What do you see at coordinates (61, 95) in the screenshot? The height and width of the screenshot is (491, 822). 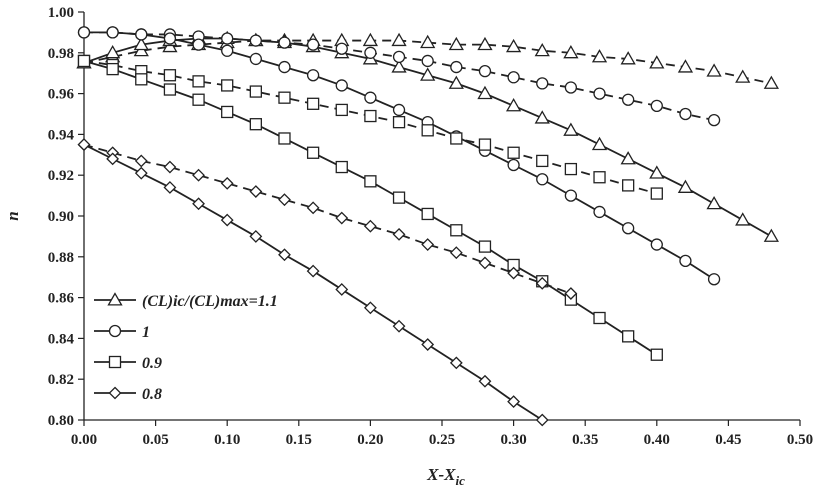 I see `y-tick-label: 0.96` at bounding box center [61, 95].